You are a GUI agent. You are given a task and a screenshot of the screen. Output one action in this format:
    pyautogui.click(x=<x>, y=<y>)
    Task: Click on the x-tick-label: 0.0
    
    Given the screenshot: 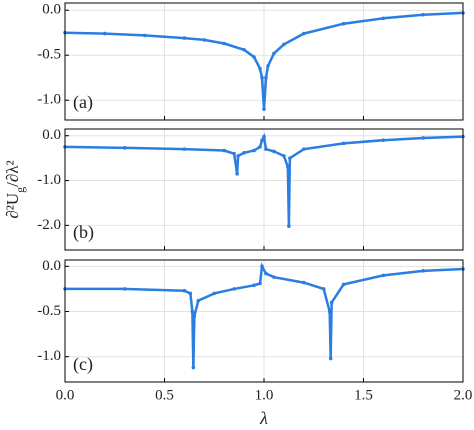 What is the action you would take?
    pyautogui.click(x=65, y=395)
    